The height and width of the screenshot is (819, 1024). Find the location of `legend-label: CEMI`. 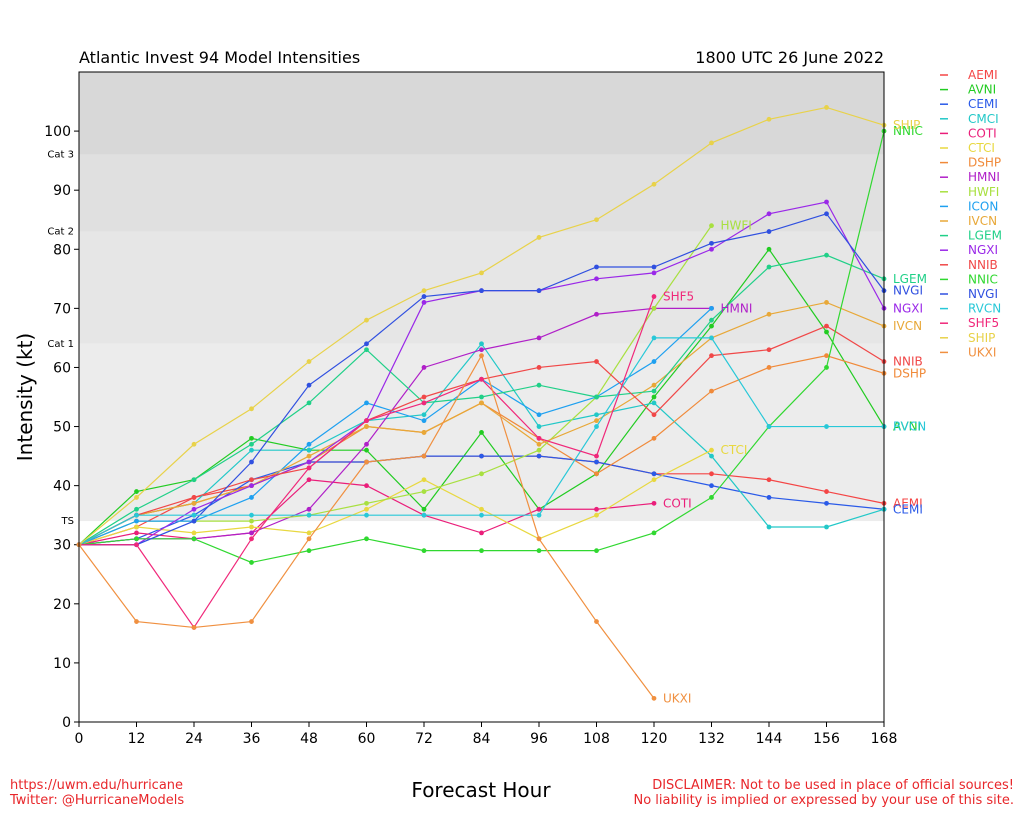

legend-label: CEMI is located at coordinates (983, 104).